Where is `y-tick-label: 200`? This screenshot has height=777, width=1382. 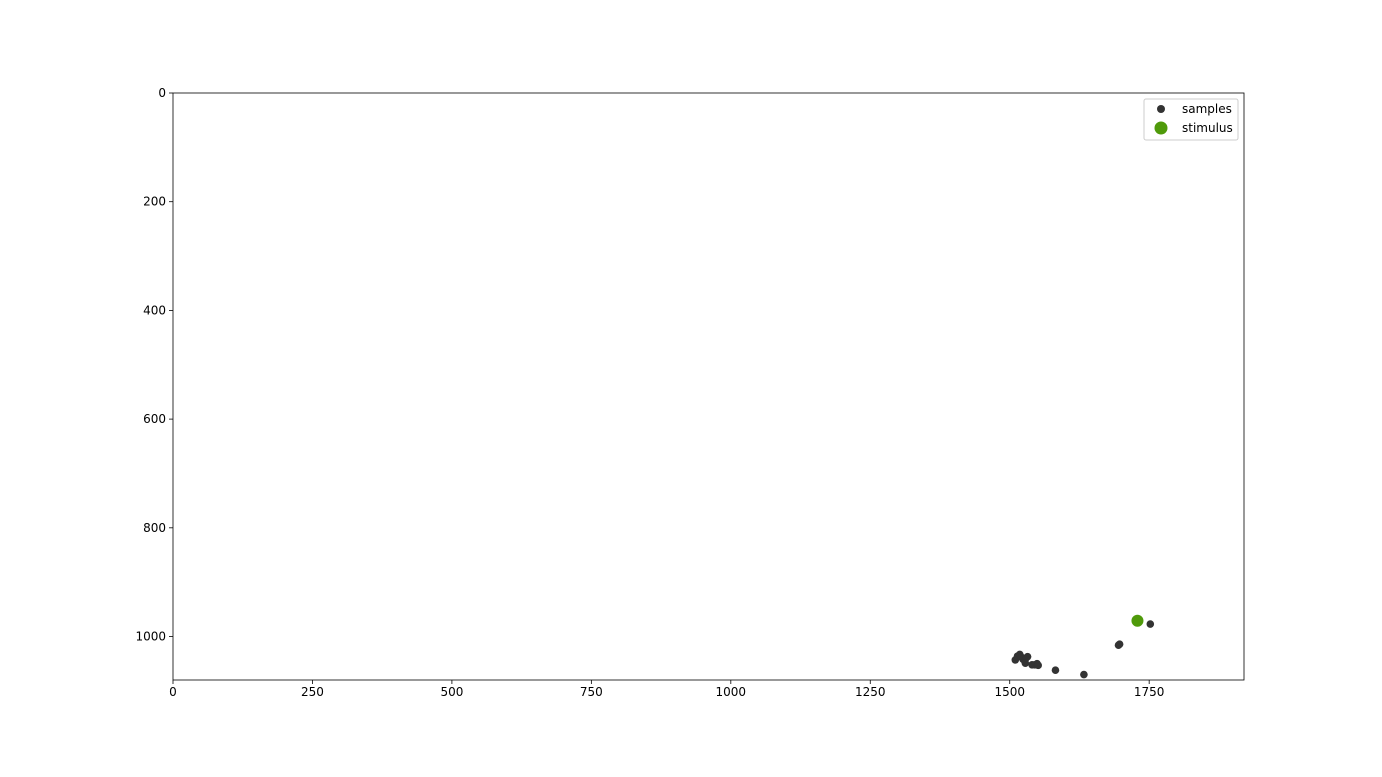 y-tick-label: 200 is located at coordinates (154, 202).